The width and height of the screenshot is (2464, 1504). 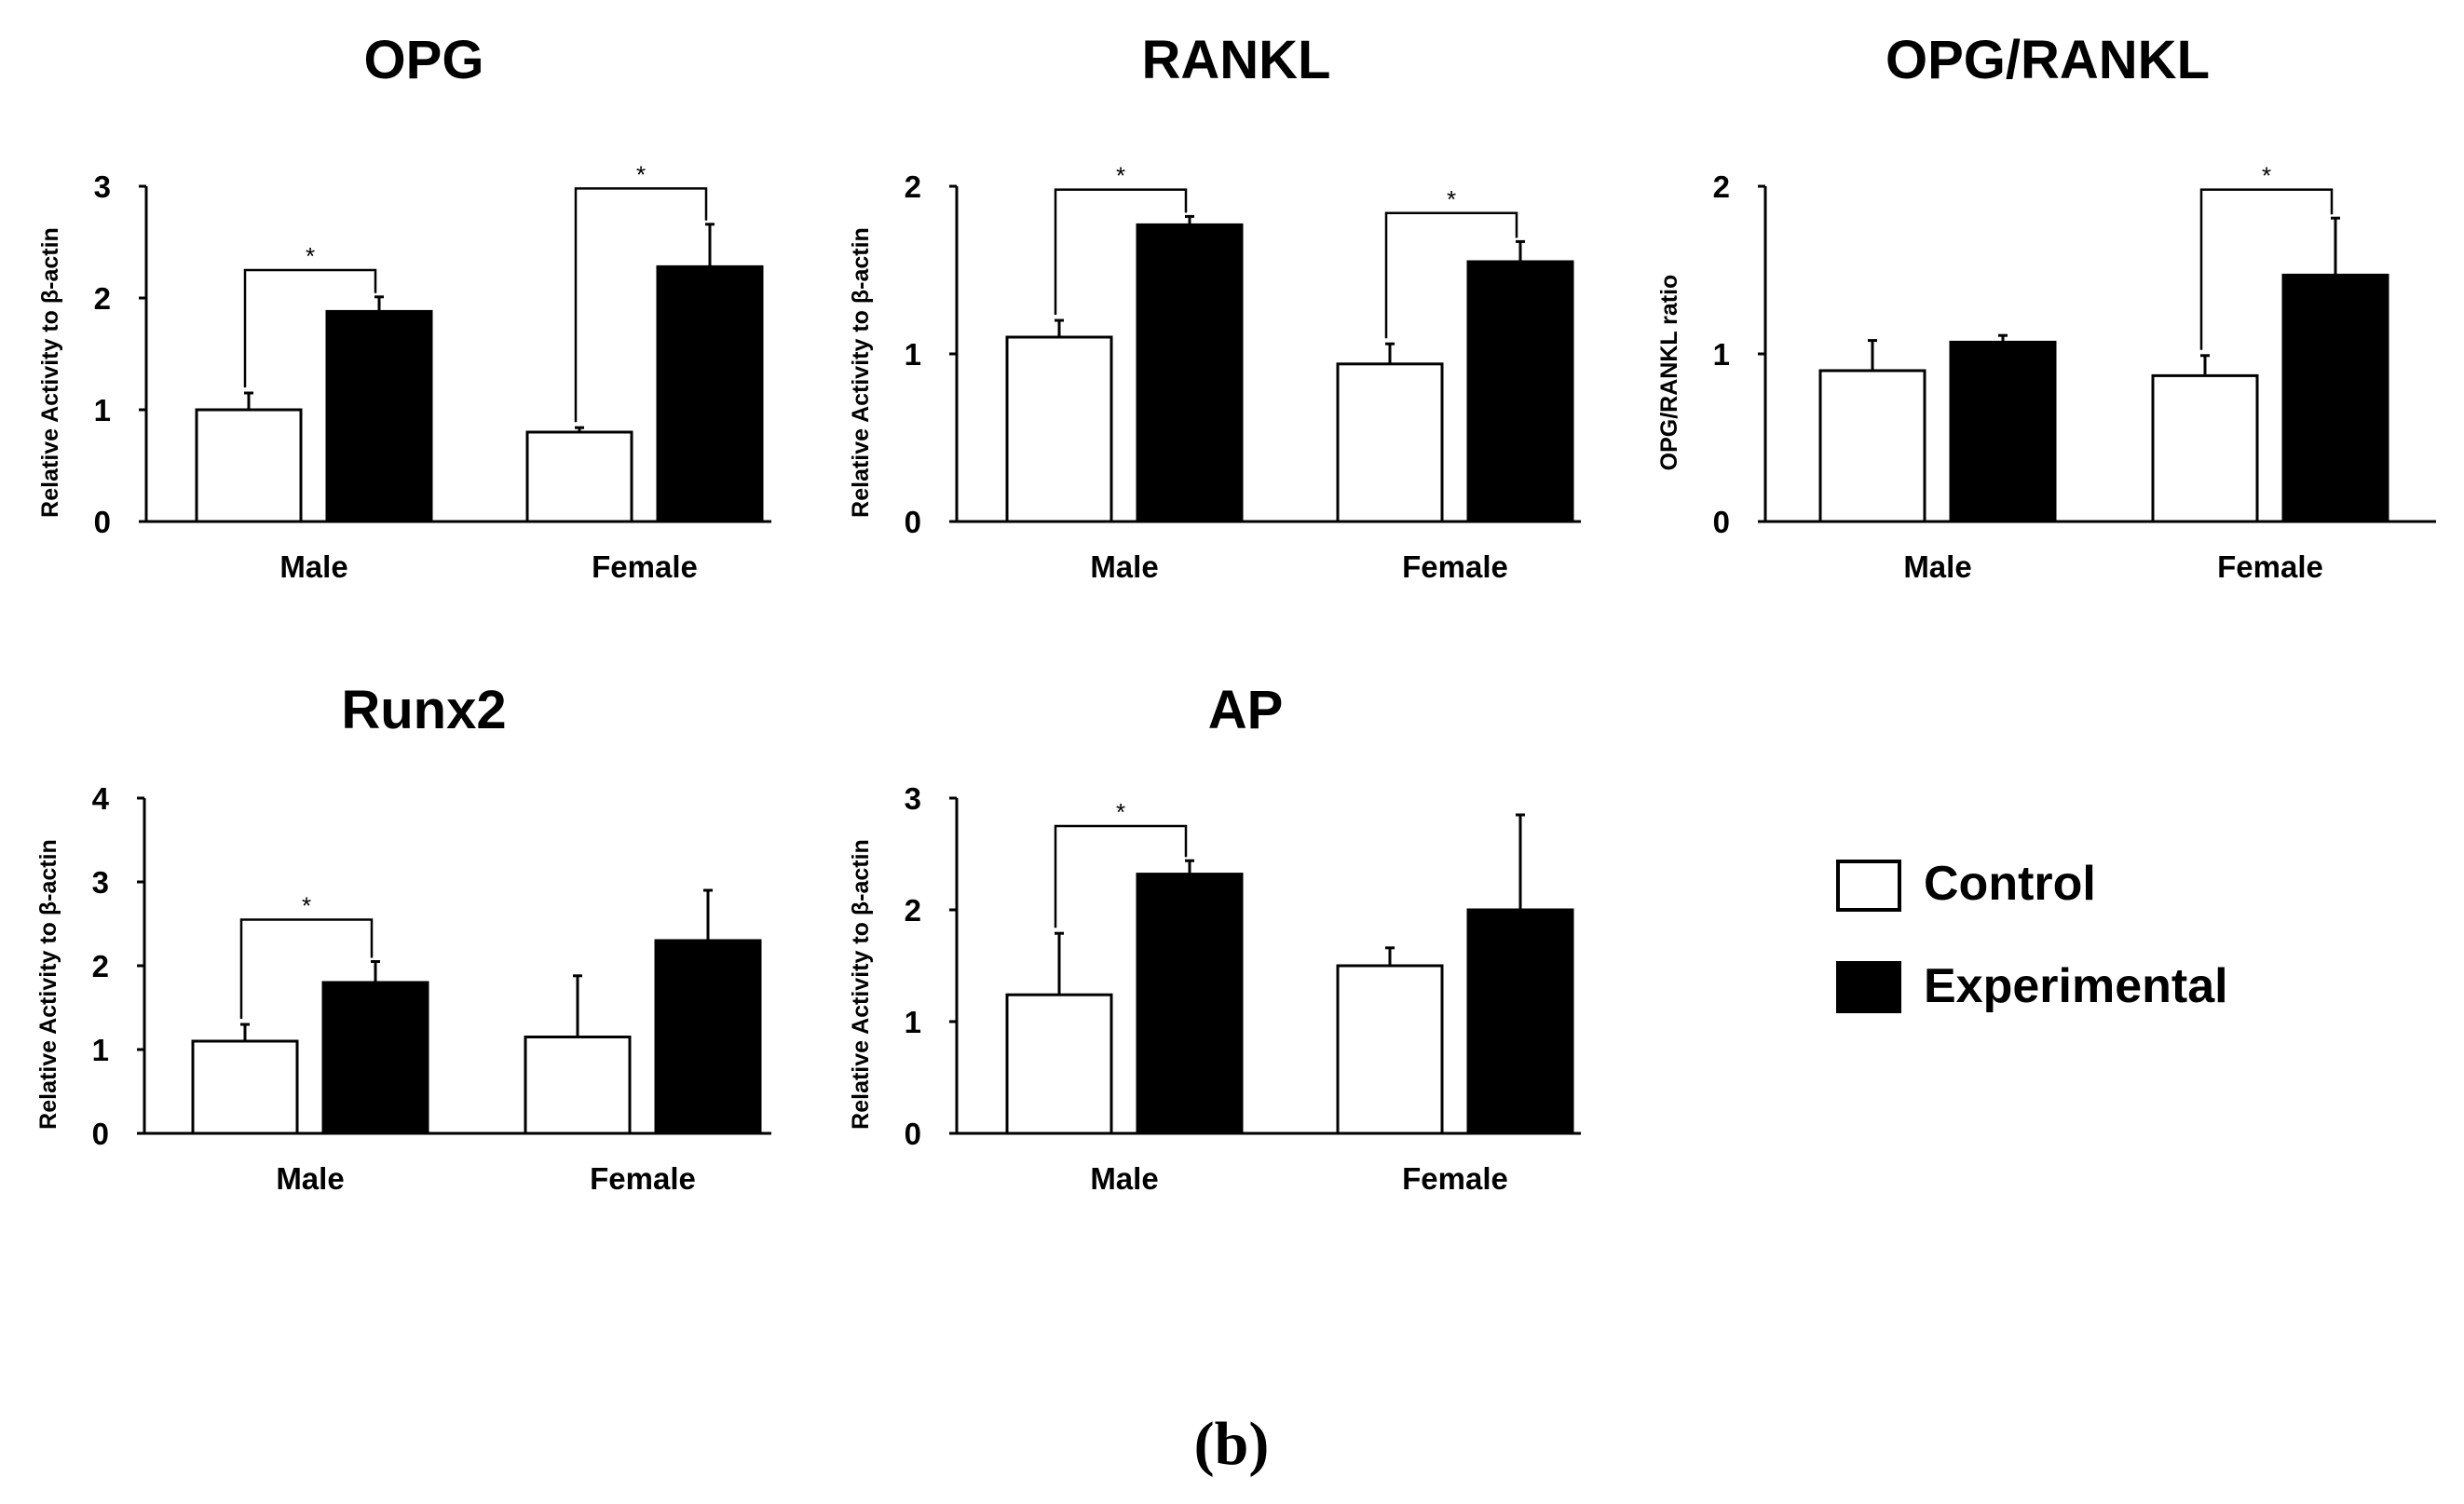 I want to click on panel-ap-bar-control-female, so click(x=1390, y=1049).